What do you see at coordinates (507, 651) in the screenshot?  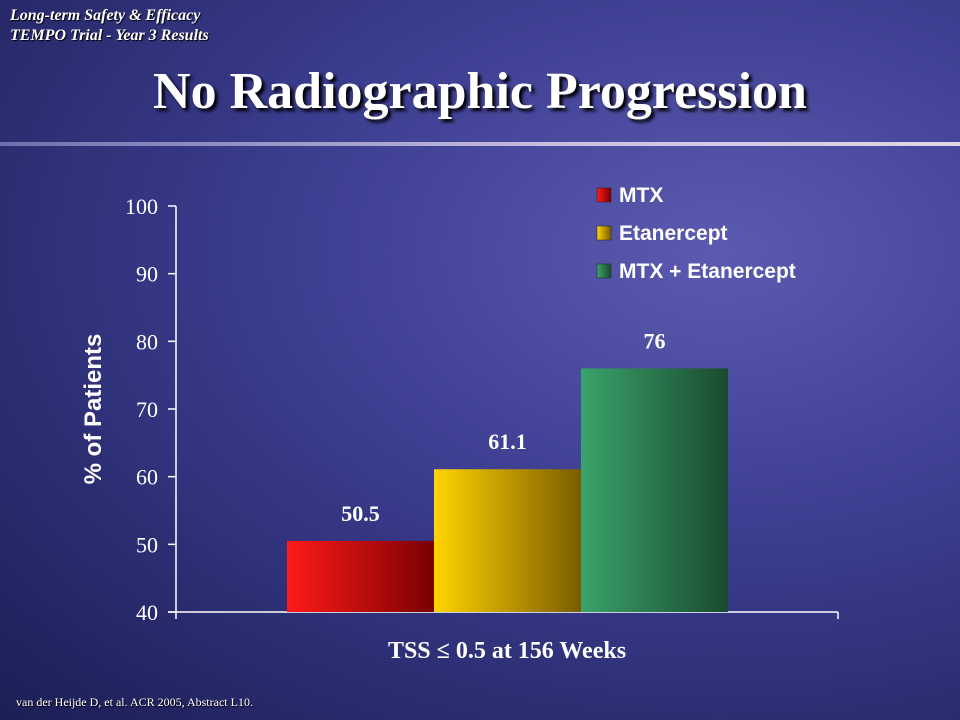 I see `x-axis-title: TSS ≤ 0.5 at 156 Weeks` at bounding box center [507, 651].